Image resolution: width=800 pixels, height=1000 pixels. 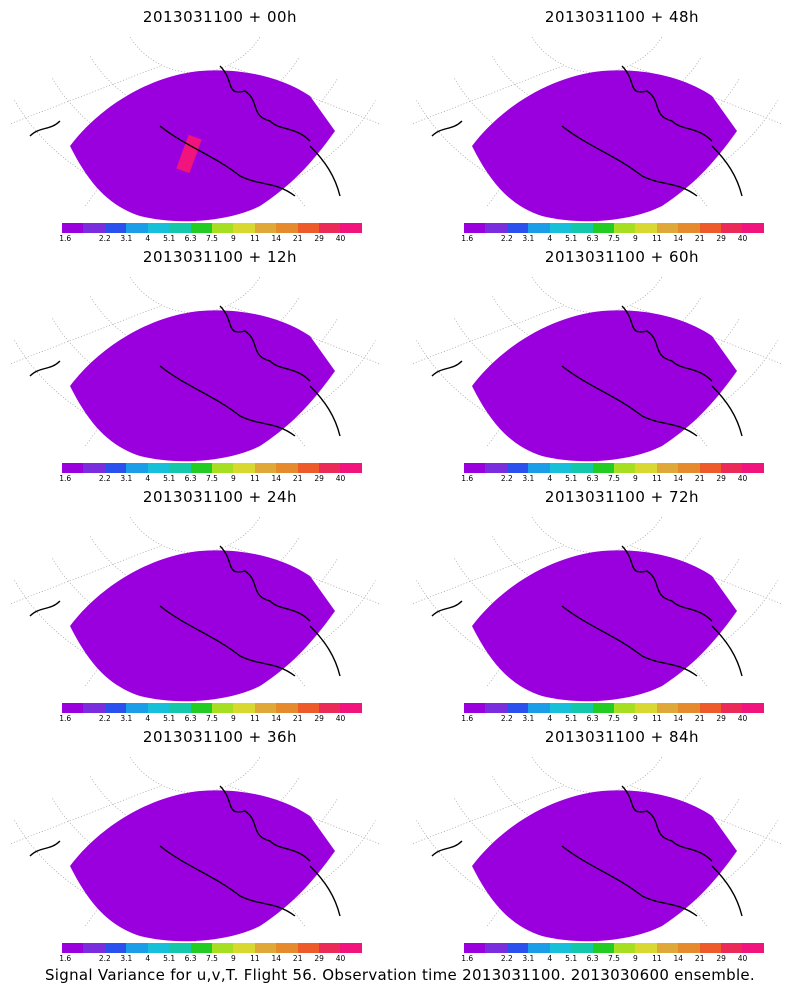 What do you see at coordinates (220, 497) in the screenshot?
I see `panel-title: 2013031100 + 24h` at bounding box center [220, 497].